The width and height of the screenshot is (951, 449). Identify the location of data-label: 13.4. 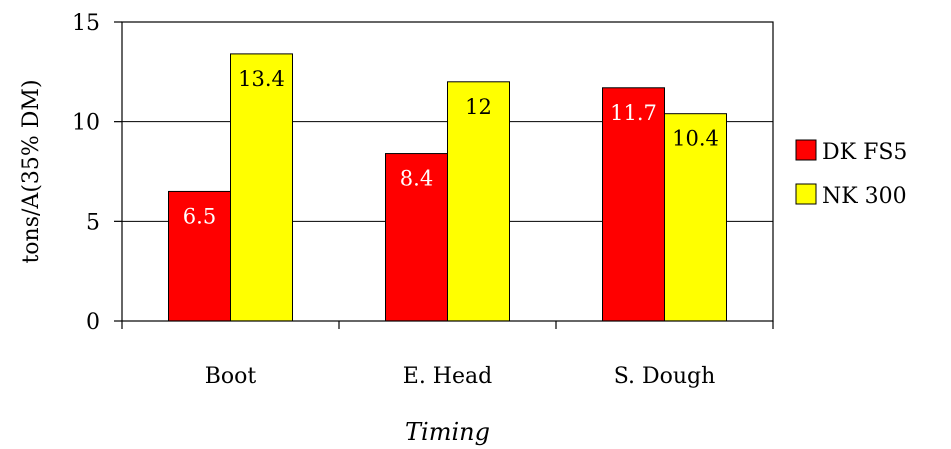
(261, 79).